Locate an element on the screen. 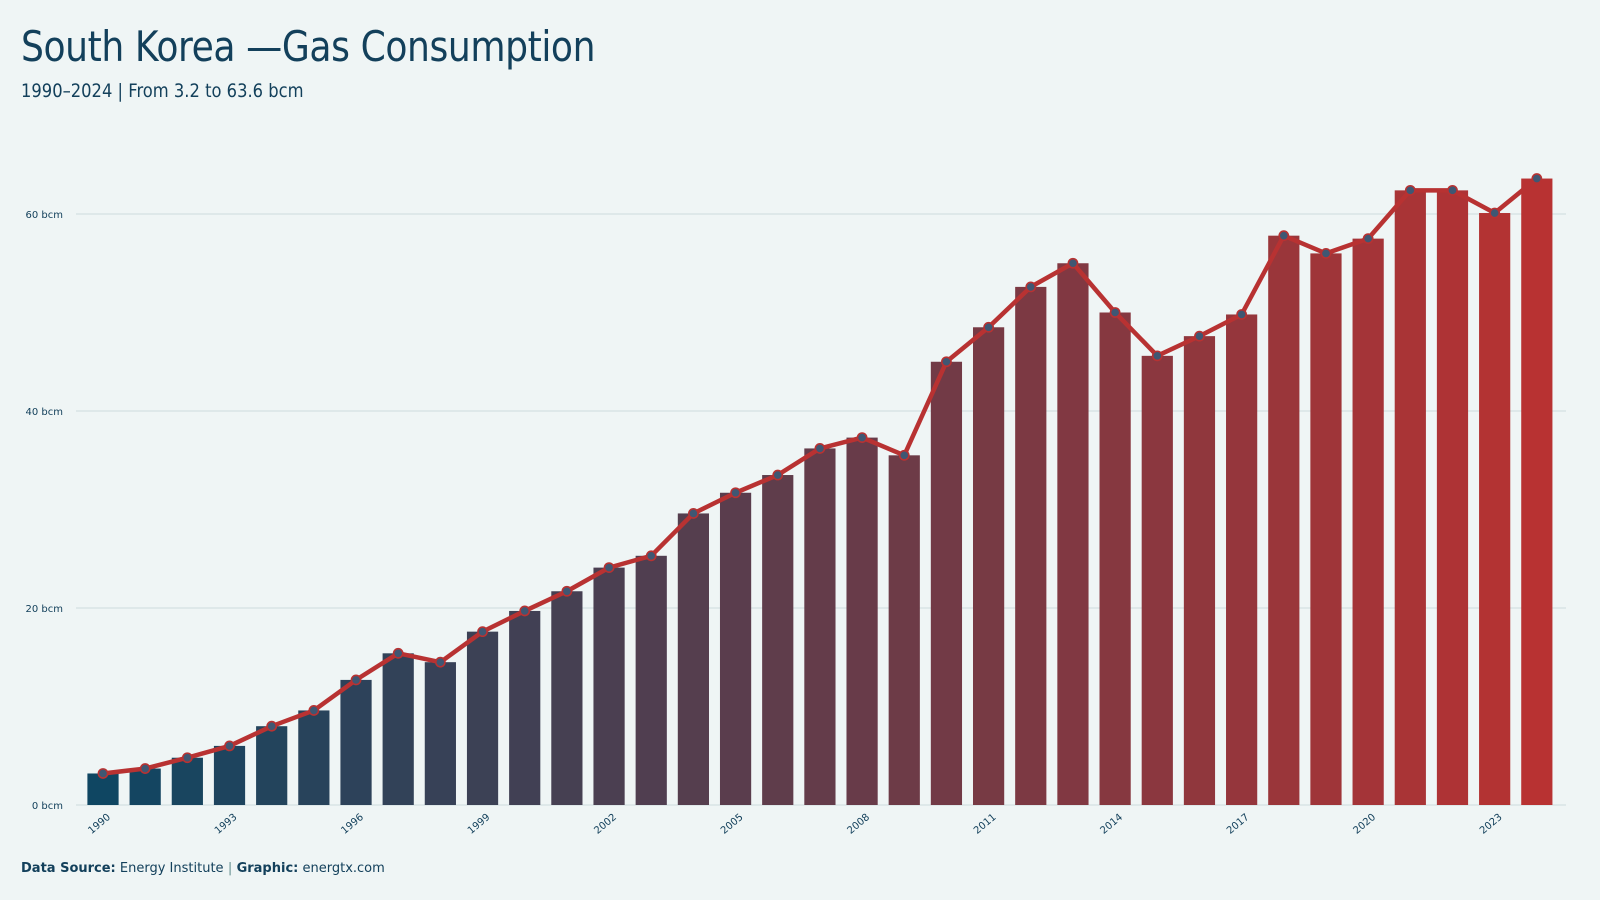 The width and height of the screenshot is (1600, 900). chart-title: South Korea —Gas Consumption is located at coordinates (308, 46).